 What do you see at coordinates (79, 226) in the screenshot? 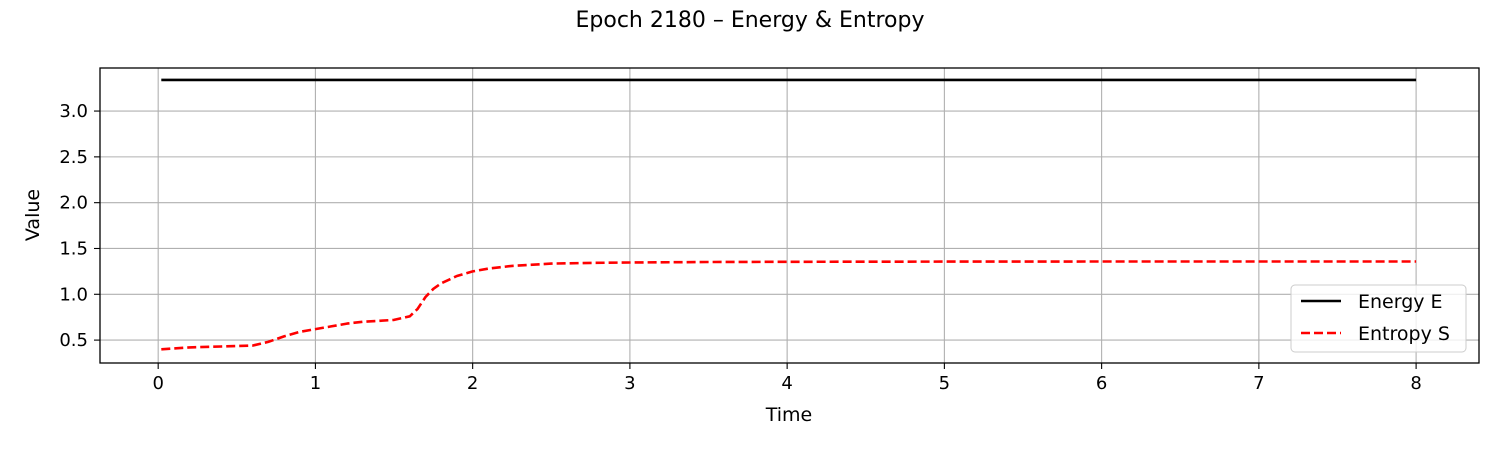
I see `y-axis: 0.5 1.0 1.5 2.0 2.5 3.0` at bounding box center [79, 226].